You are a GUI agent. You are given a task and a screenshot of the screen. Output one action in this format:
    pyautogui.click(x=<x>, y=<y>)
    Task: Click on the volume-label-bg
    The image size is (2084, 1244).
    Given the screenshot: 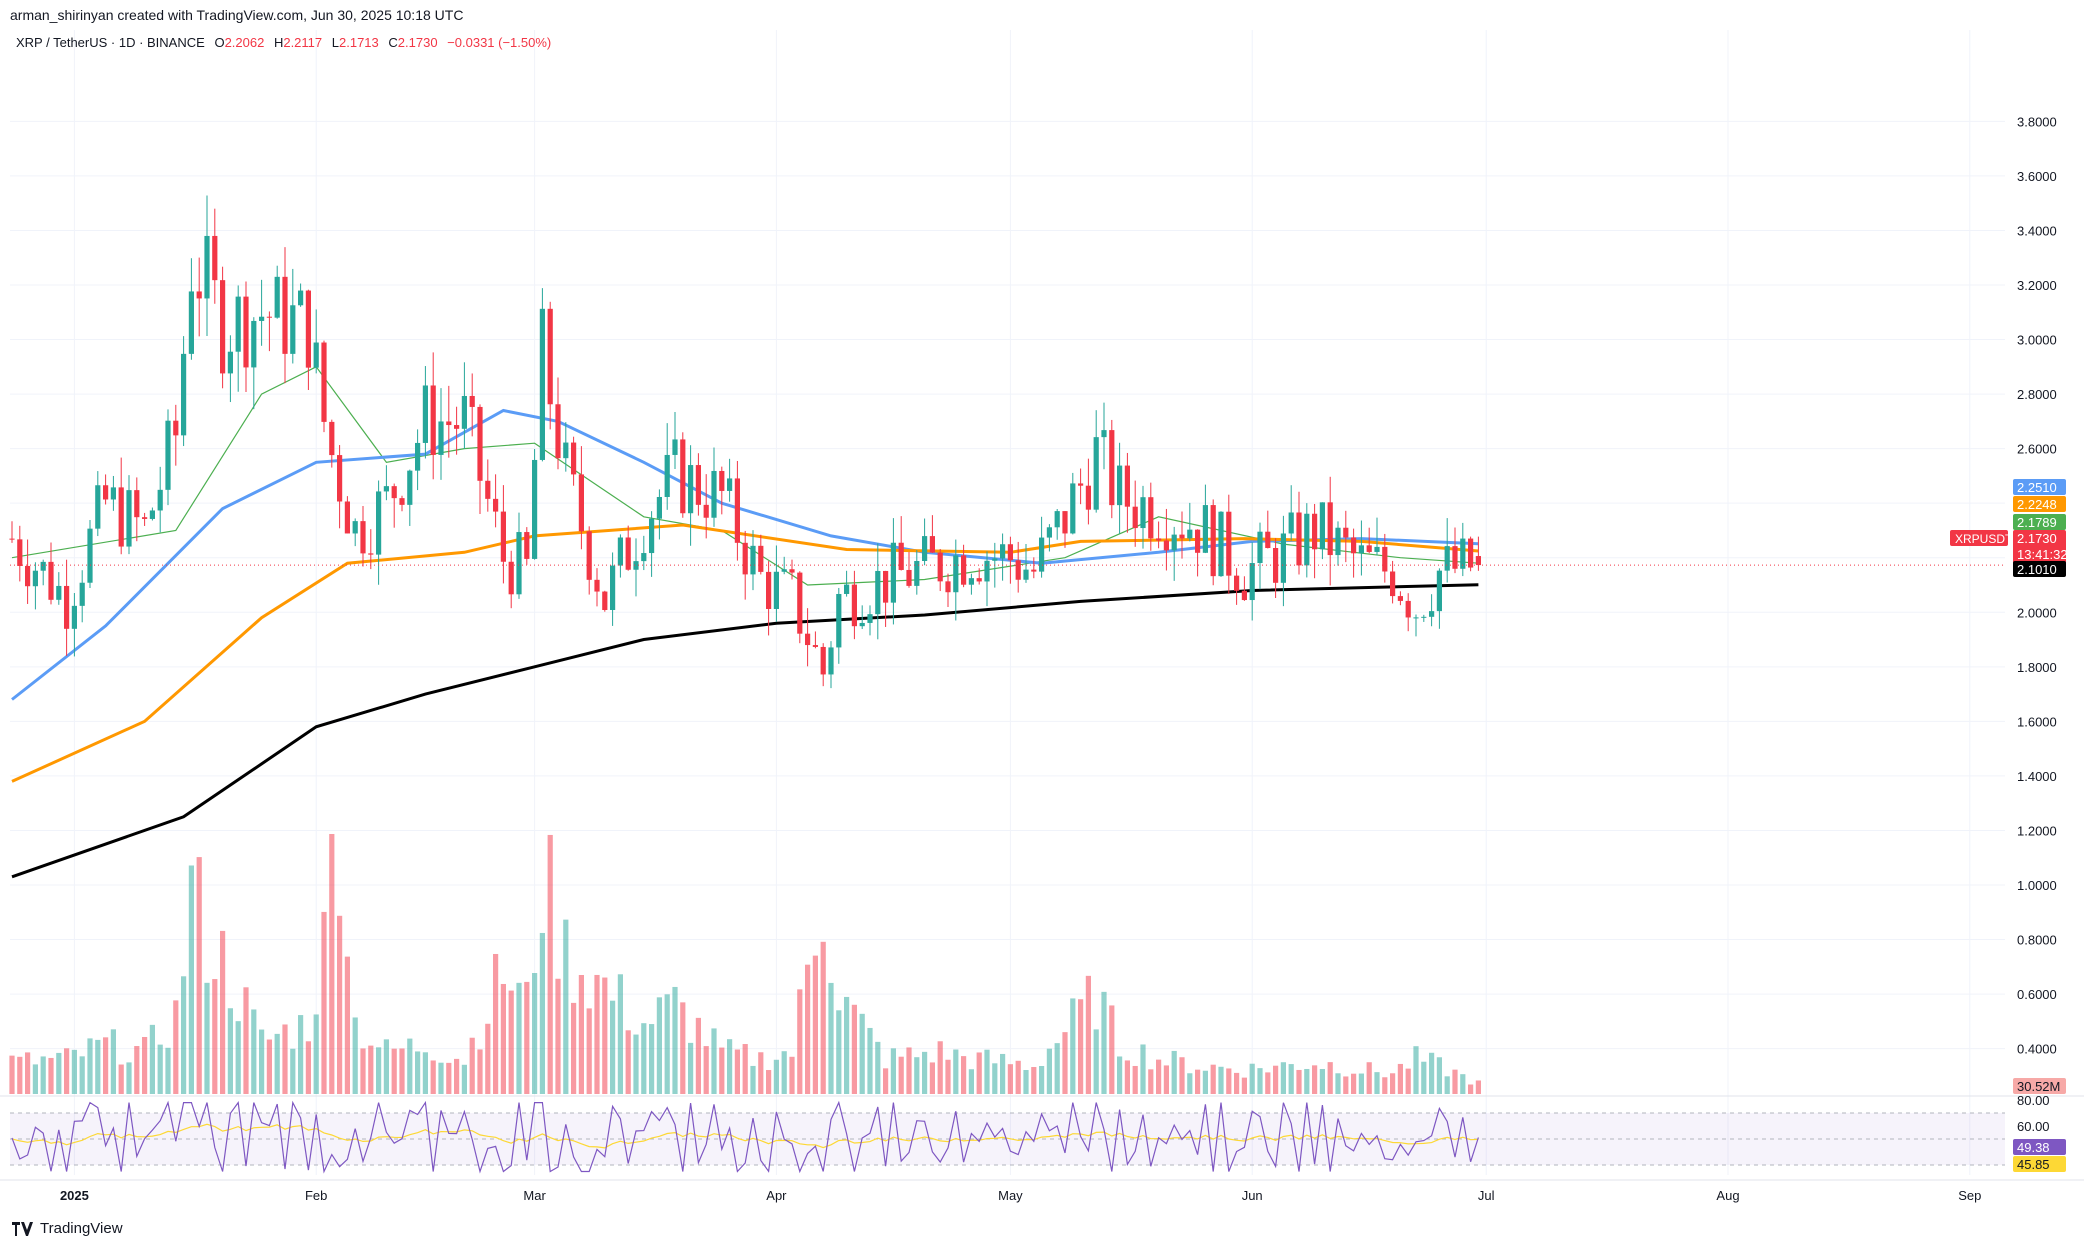 What is the action you would take?
    pyautogui.click(x=2039, y=1086)
    